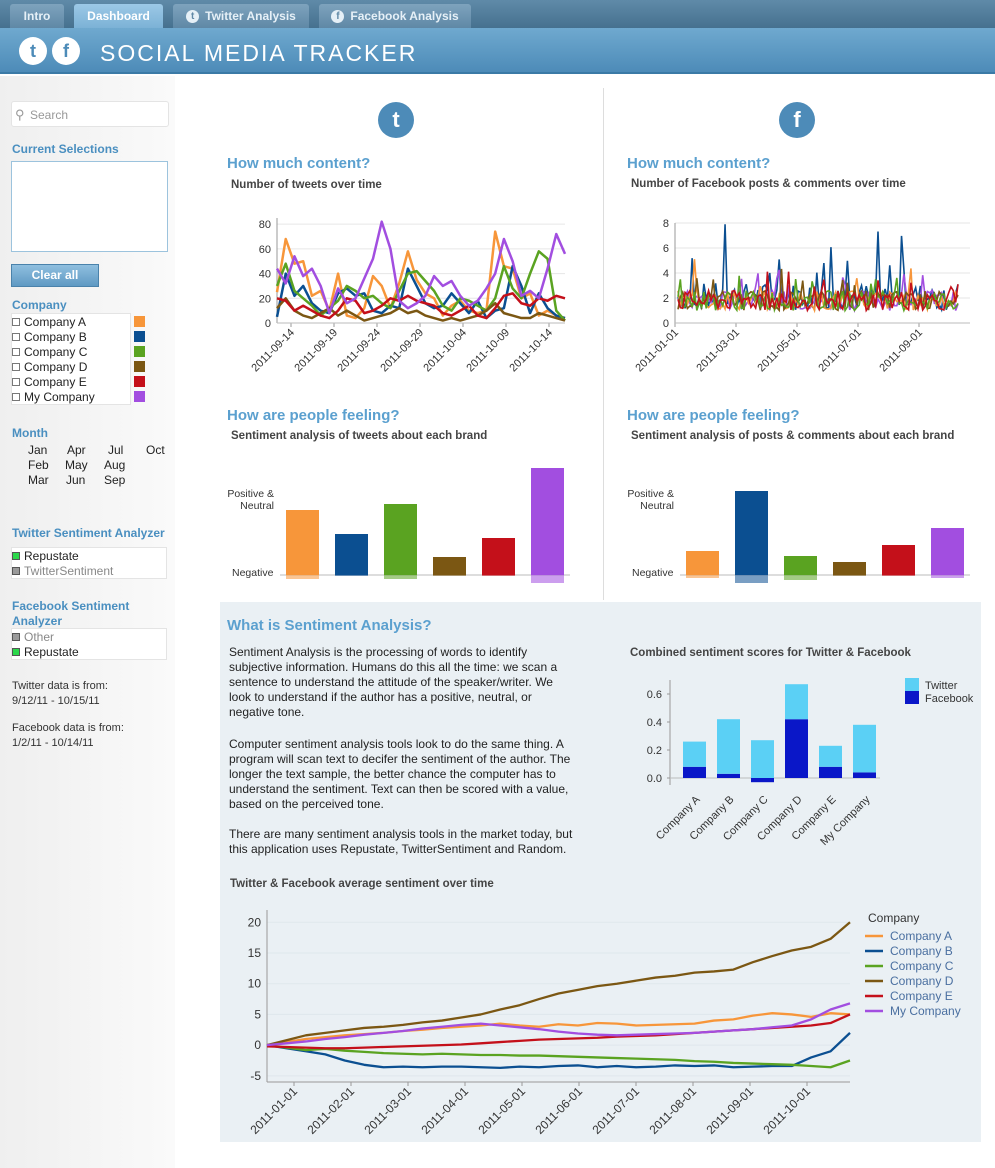  I want to click on month-item: Sep, so click(115, 480).